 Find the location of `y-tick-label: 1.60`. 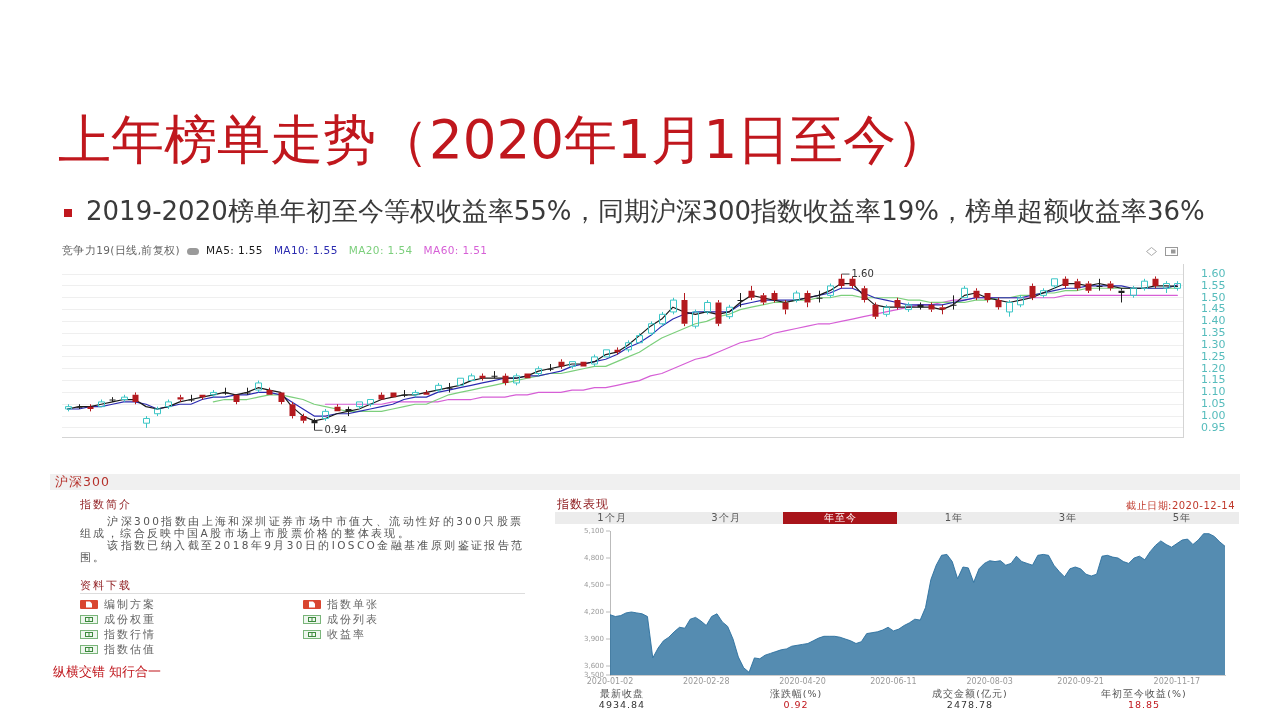

y-tick-label: 1.60 is located at coordinates (1213, 273).